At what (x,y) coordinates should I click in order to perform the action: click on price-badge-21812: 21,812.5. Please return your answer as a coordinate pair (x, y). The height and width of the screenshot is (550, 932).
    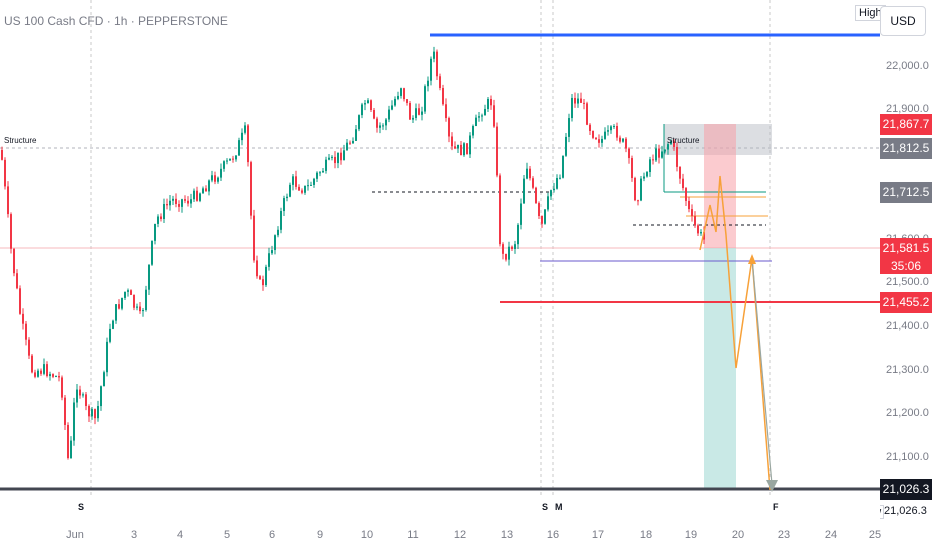
    Looking at the image, I should click on (906, 148).